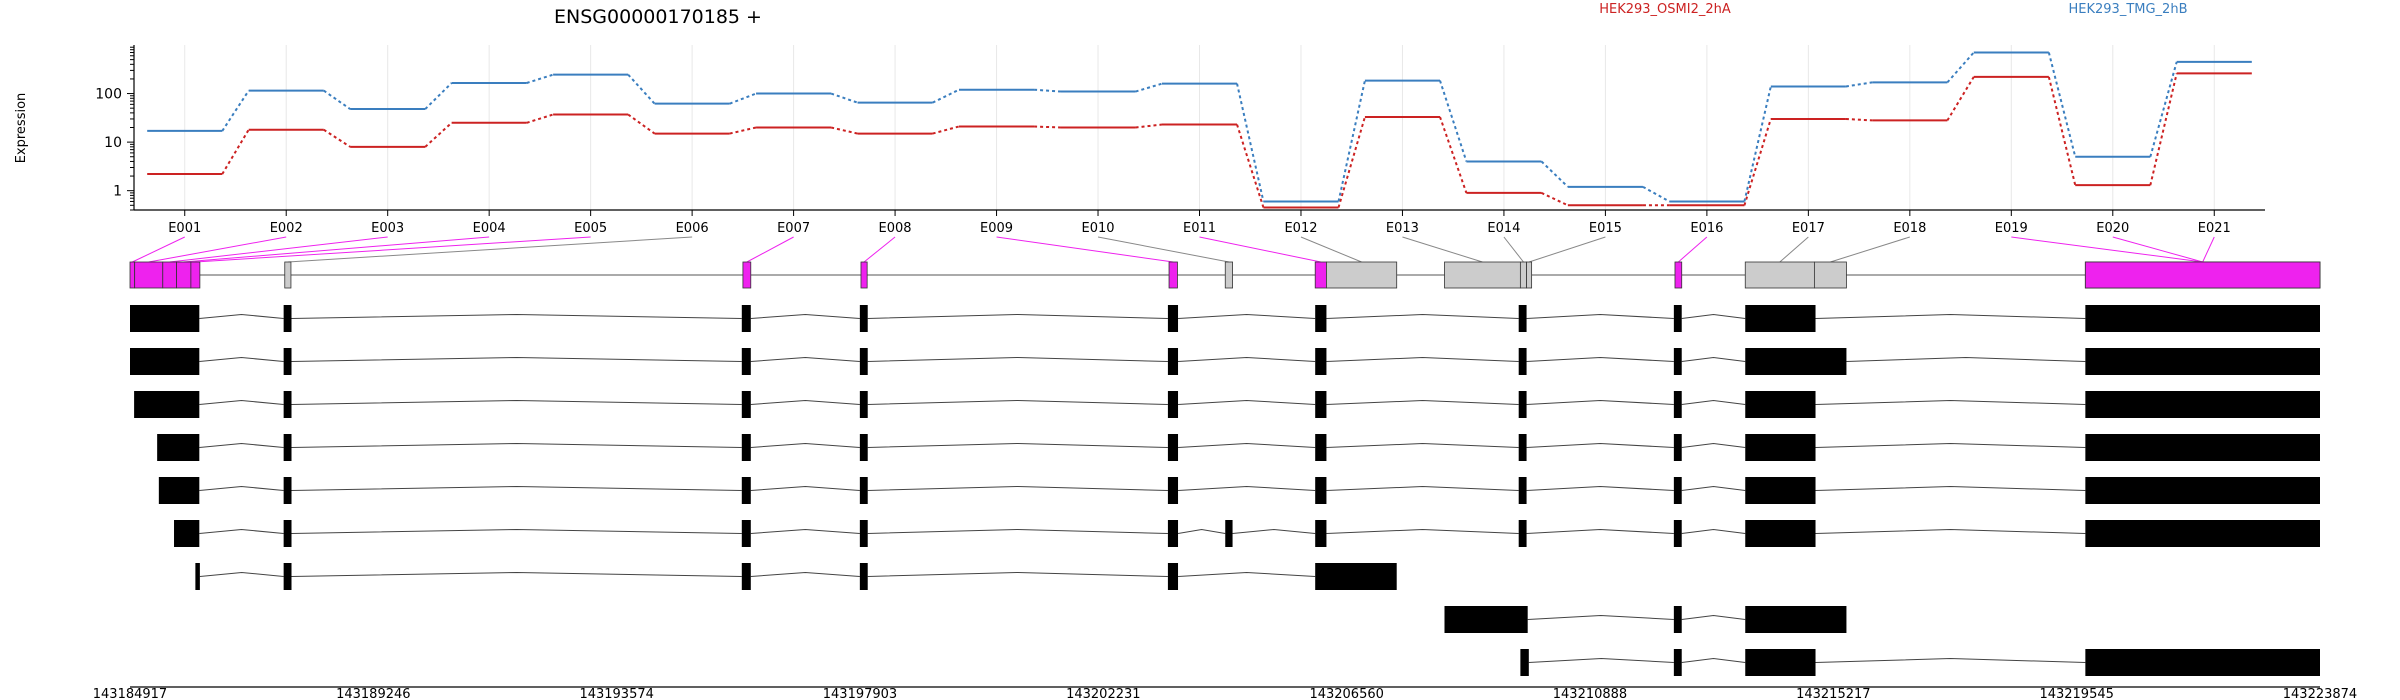  I want to click on x-tick-label: E012, so click(1300, 228).